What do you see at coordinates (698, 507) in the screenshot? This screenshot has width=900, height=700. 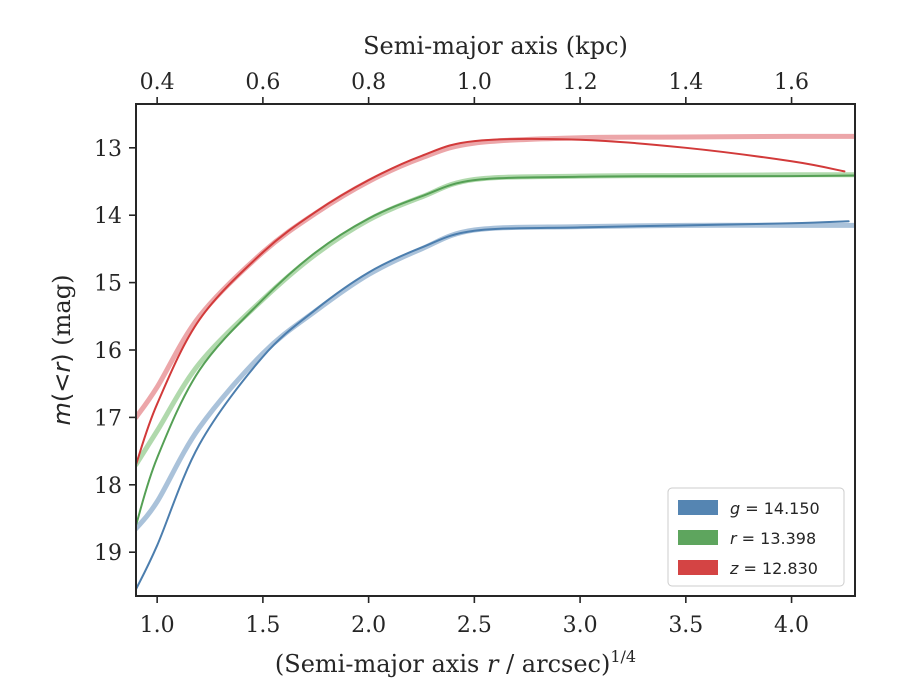 I see `legend-swatch-g` at bounding box center [698, 507].